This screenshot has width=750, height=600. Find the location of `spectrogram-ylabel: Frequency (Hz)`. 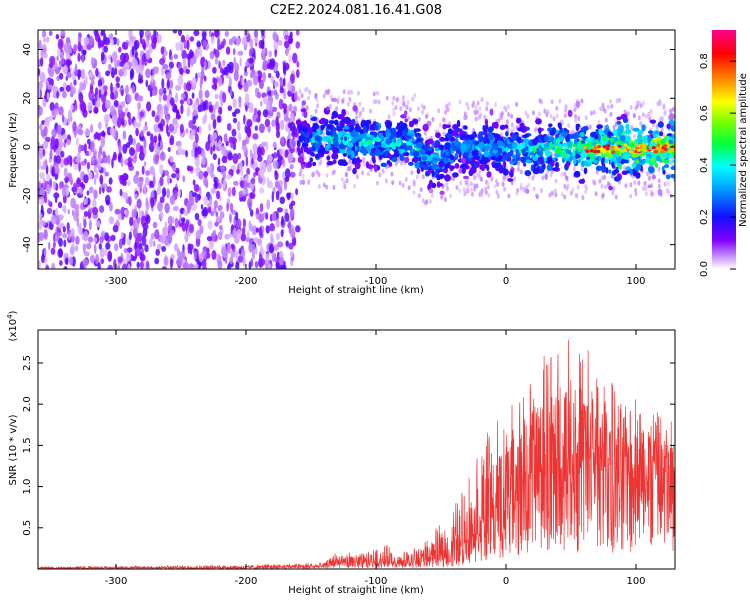

spectrogram-ylabel: Frequency (Hz) is located at coordinates (13, 150).